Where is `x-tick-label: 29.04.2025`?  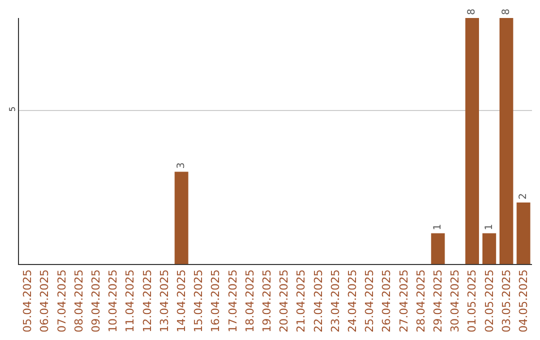 x-tick-label: 29.04.2025 is located at coordinates (438, 300).